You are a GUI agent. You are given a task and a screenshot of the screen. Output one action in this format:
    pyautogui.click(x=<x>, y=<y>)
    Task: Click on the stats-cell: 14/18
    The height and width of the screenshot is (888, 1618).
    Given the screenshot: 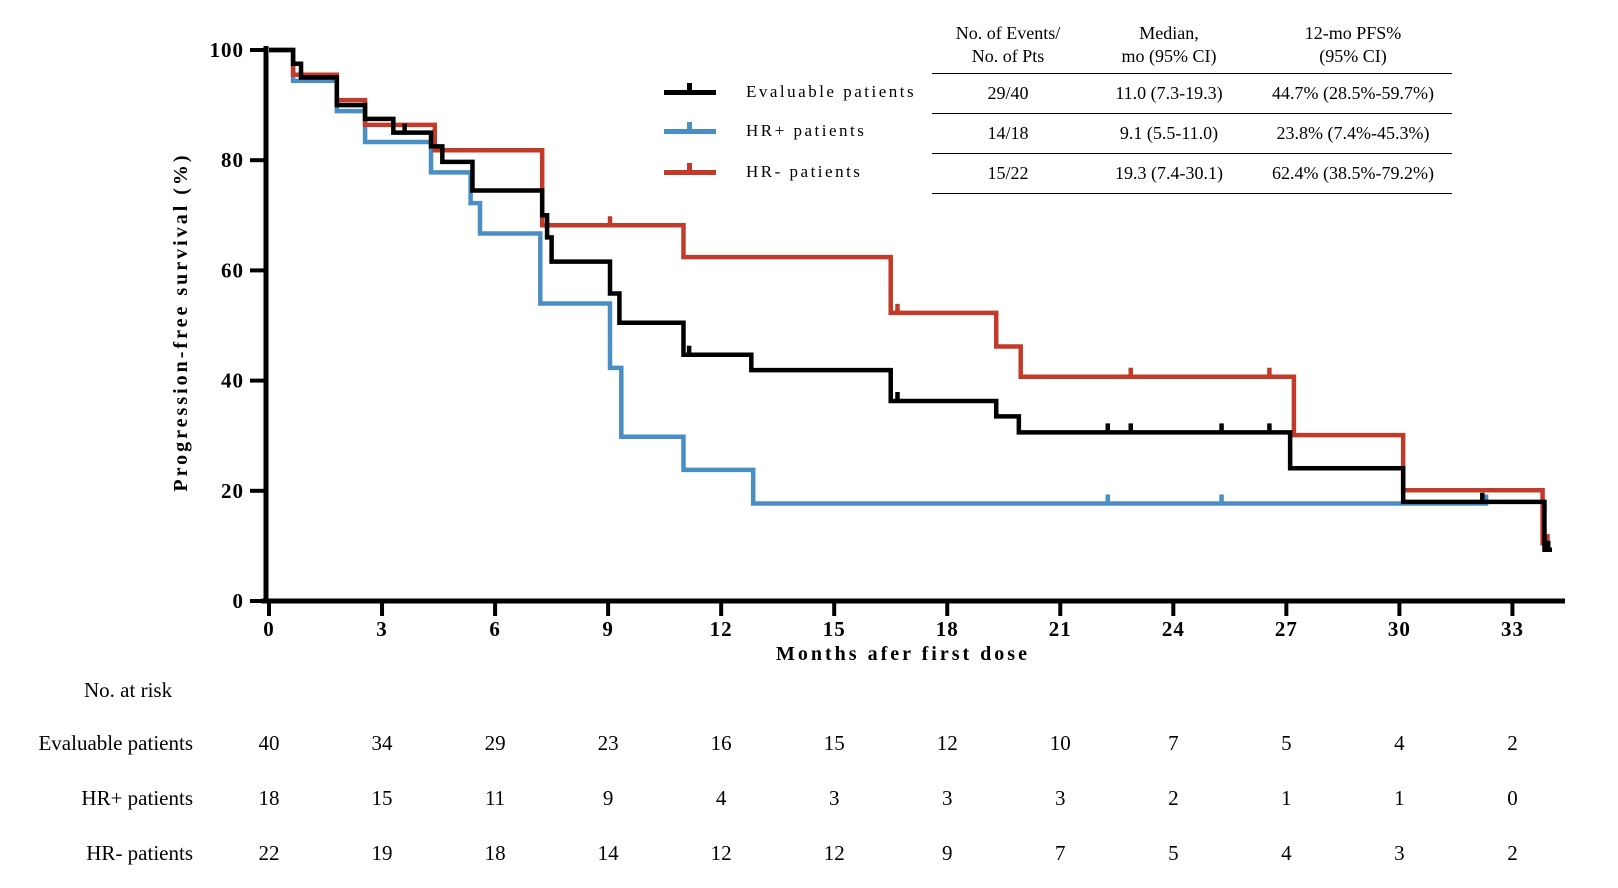 What is the action you would take?
    pyautogui.click(x=1008, y=133)
    